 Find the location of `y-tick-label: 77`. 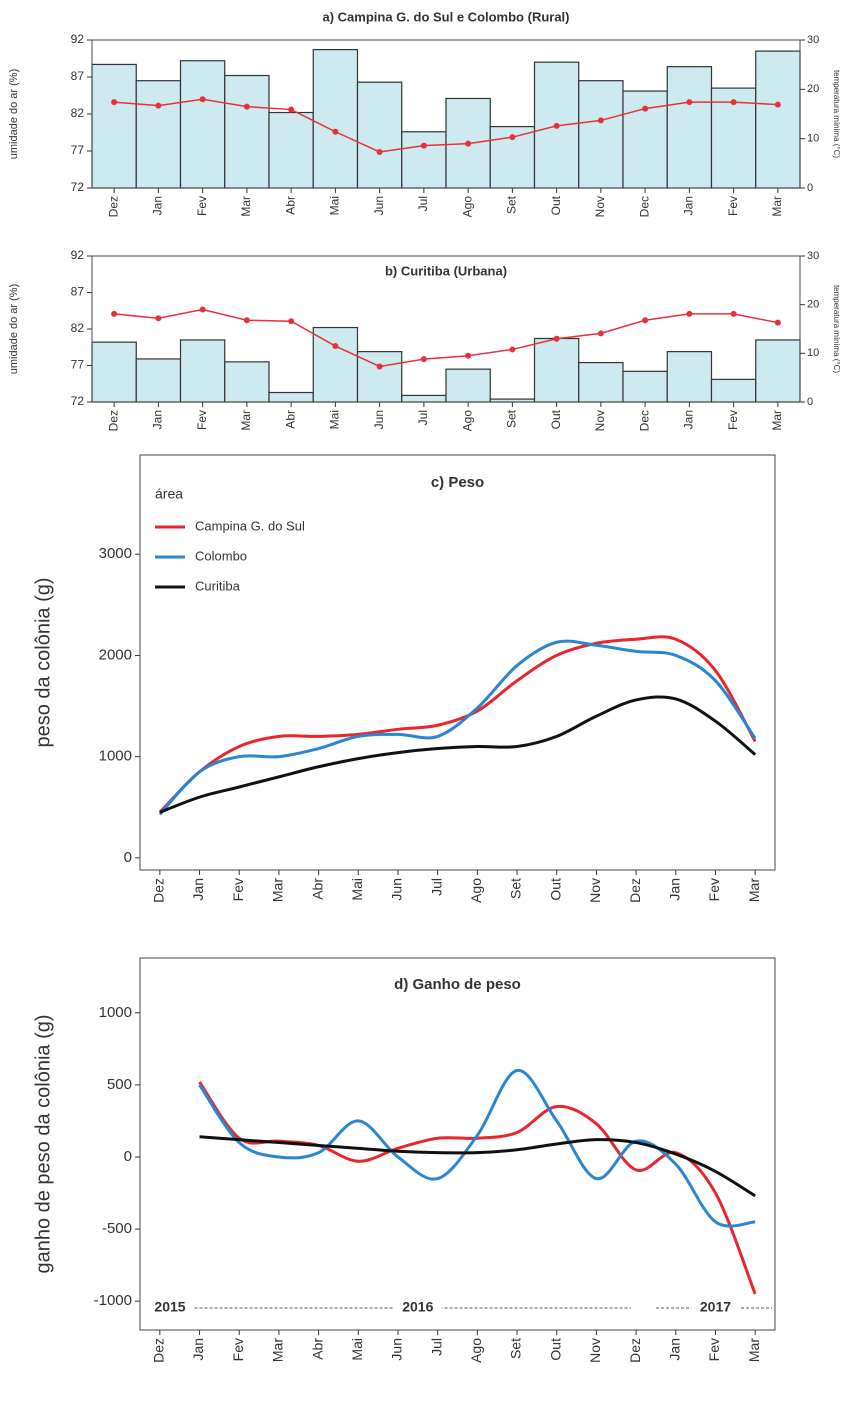

y-tick-label: 77 is located at coordinates (78, 365).